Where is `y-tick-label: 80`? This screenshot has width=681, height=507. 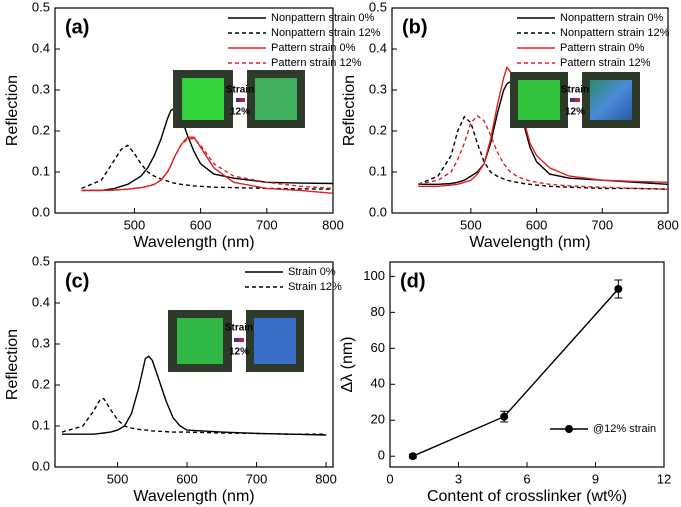 y-tick-label: 80 is located at coordinates (378, 311).